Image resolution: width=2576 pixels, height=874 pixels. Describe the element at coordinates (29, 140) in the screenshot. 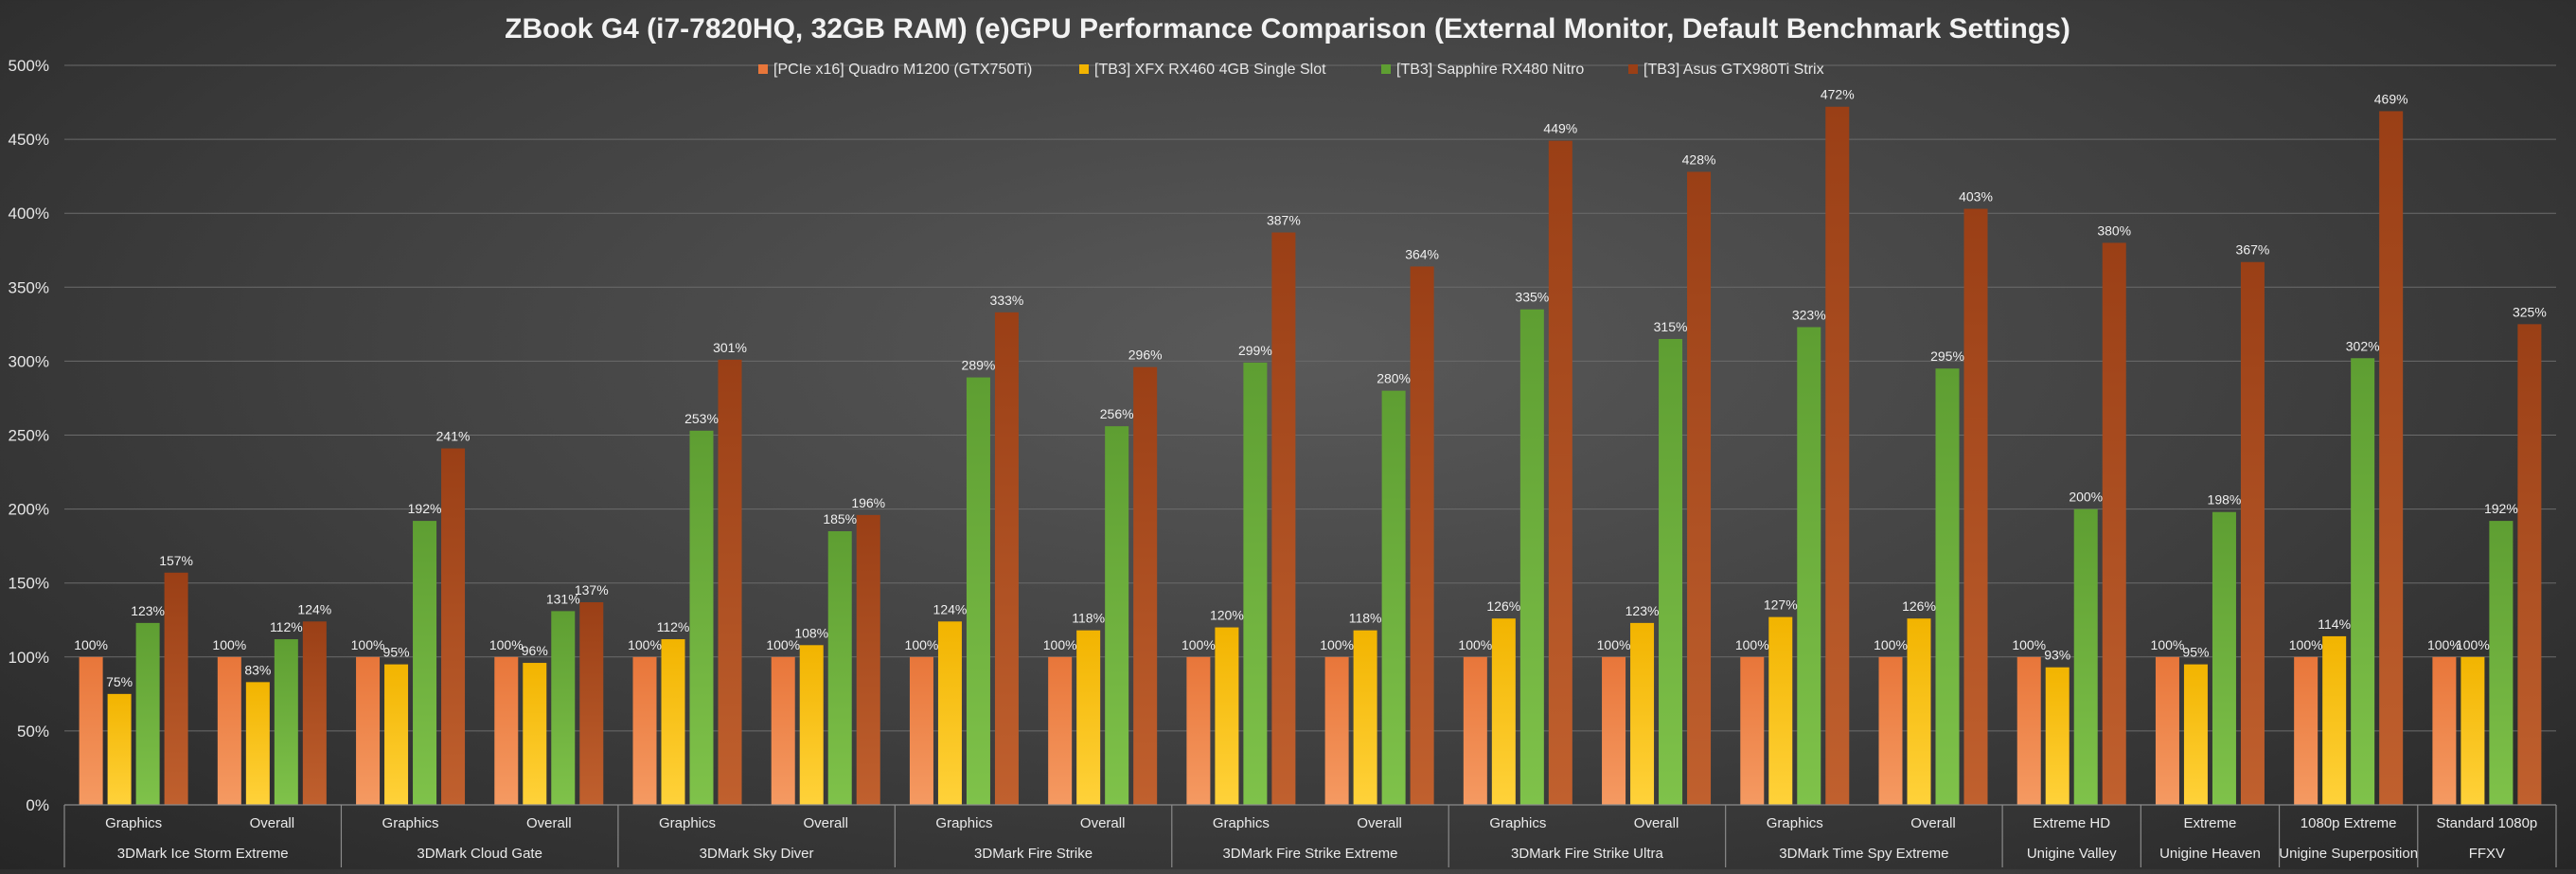

I see `y-tick-label: 450%` at that location.